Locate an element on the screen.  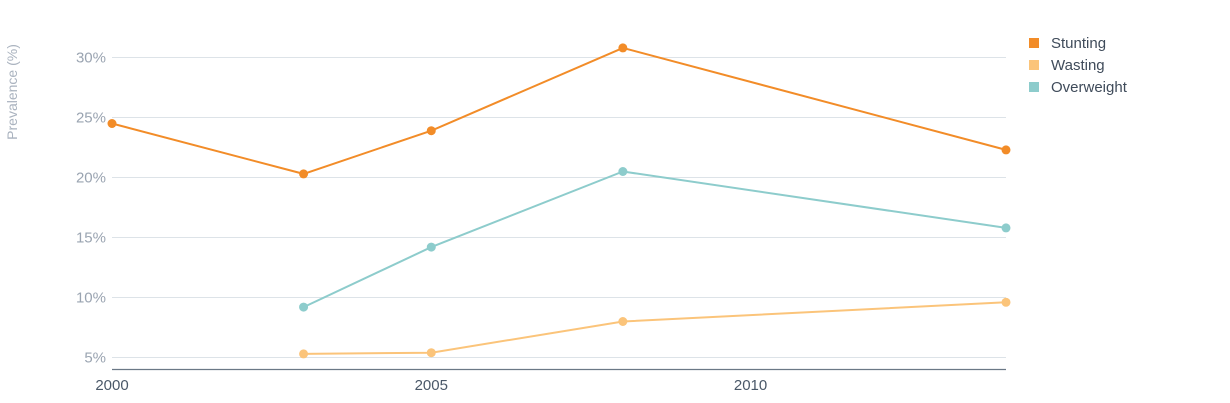
x-axis-ticks: 2000 2005 2010 is located at coordinates (431, 385).